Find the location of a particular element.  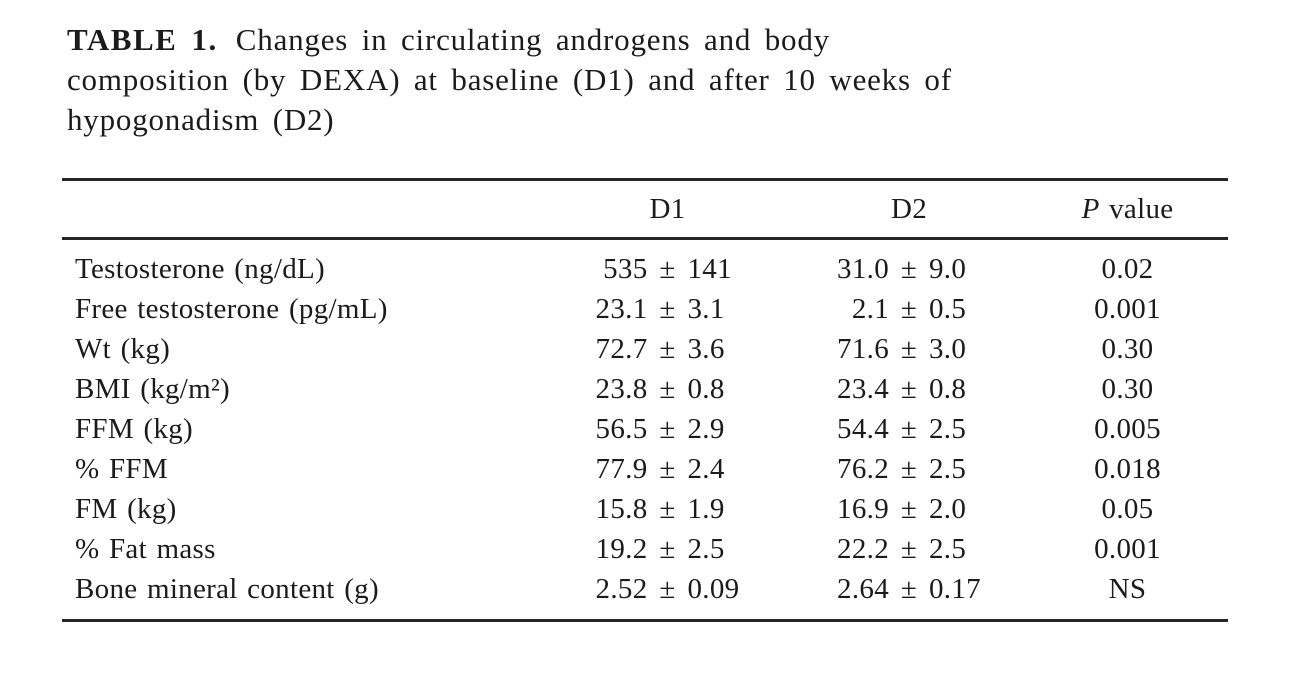

d2-value: 16.9 ±2.0 is located at coordinates (909, 509).